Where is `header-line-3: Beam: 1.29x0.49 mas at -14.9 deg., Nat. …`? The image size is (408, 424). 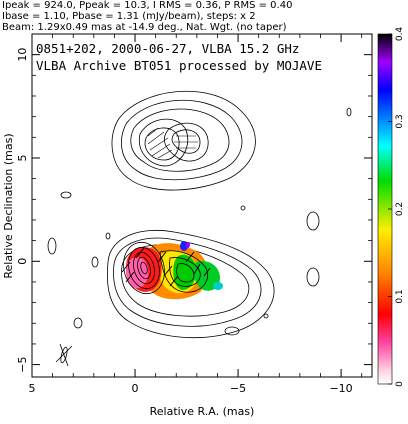 header-line-3: Beam: 1.29x0.49 mas at -14.9 deg., Nat. … is located at coordinates (144, 27).